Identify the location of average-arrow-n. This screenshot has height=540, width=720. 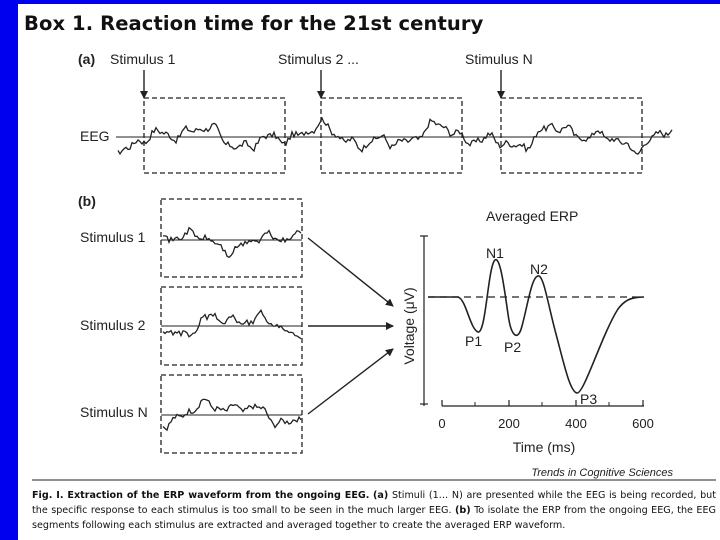
(350, 381).